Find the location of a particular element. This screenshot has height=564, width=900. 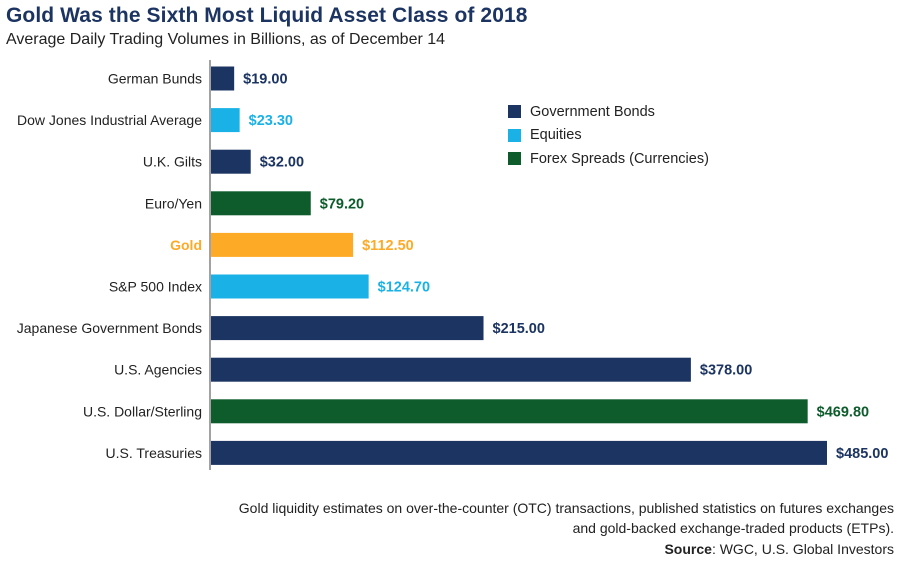

source-note: Source: WGC, U.S. Global Investors is located at coordinates (779, 549).